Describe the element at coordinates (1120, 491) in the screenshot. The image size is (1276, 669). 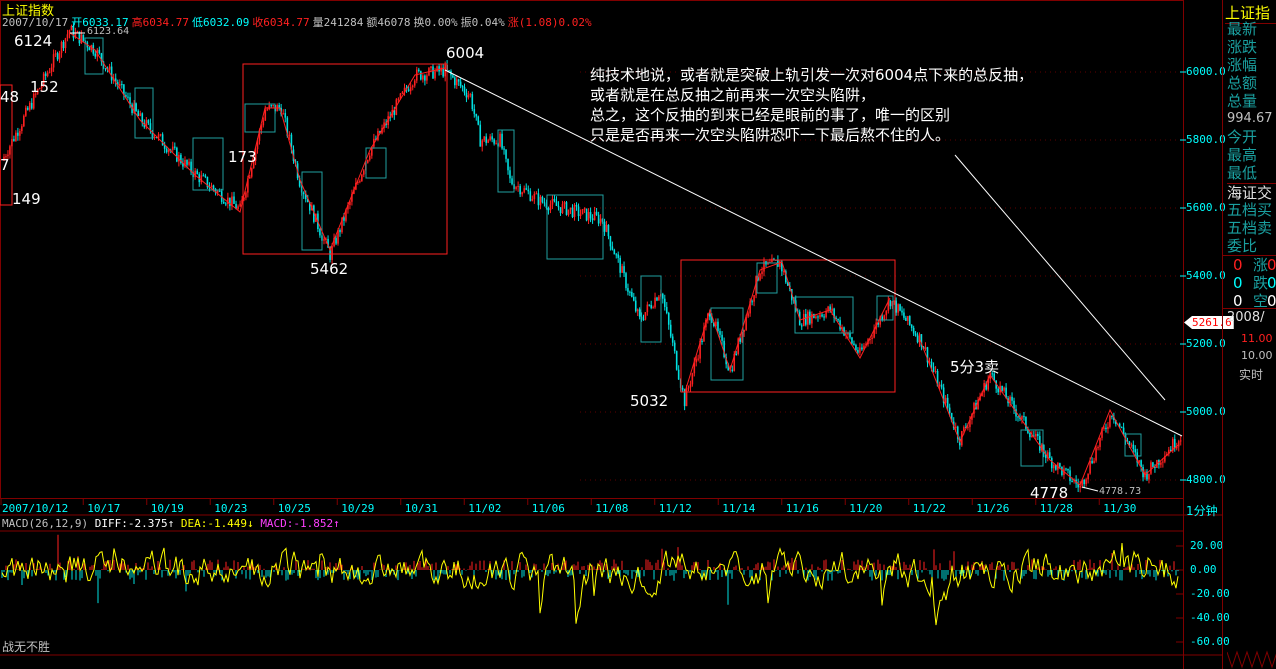
I see `point-label: 4778.73` at that location.